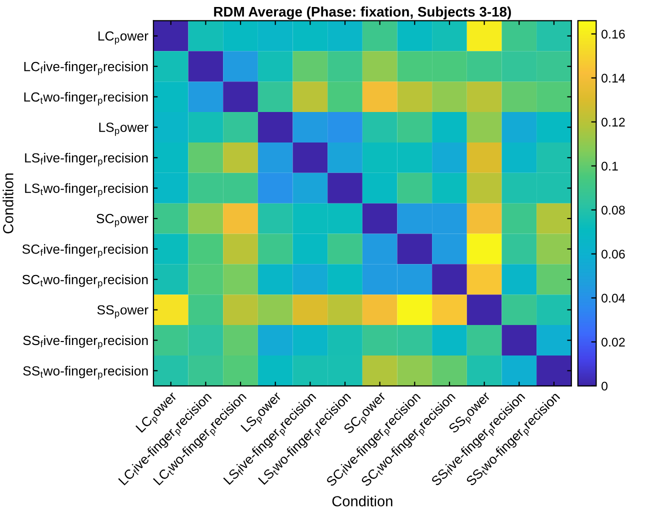 This screenshot has width=653, height=518. I want to click on color-bar-label: 0.16, so click(613, 34).